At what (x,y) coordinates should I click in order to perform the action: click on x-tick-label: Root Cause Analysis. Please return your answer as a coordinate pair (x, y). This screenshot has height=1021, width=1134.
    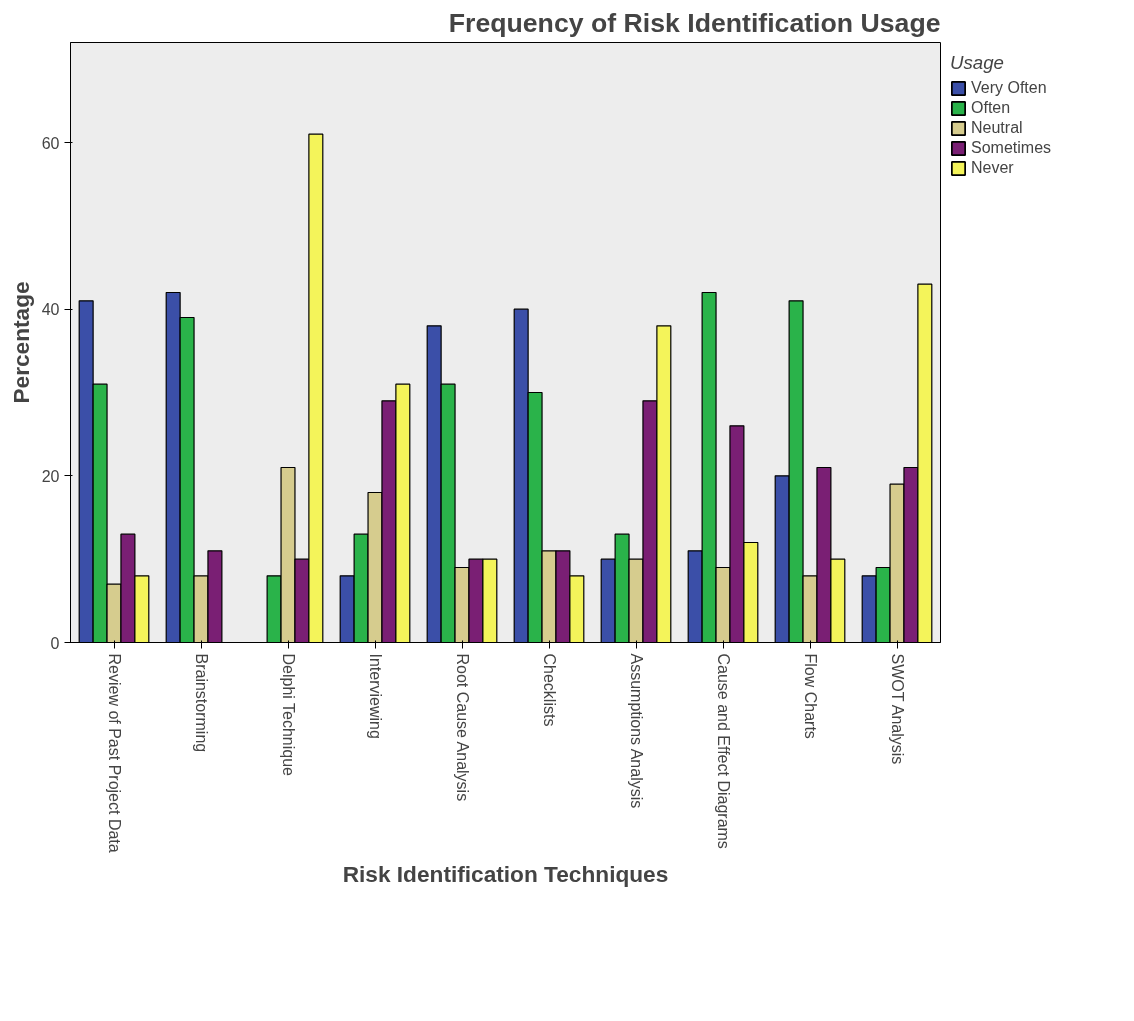
    Looking at the image, I should click on (462, 727).